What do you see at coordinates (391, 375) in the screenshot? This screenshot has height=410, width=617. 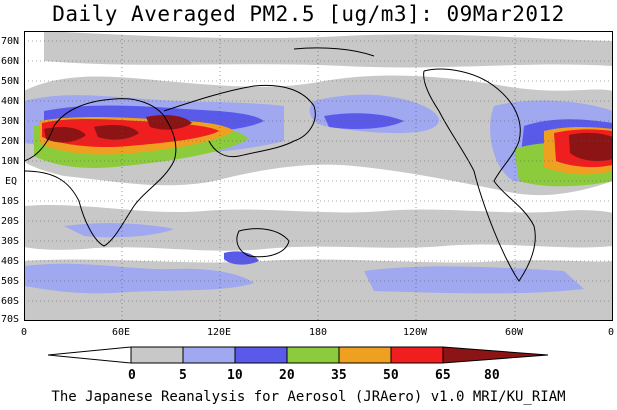 I see `colorbar-label-50: 50` at bounding box center [391, 375].